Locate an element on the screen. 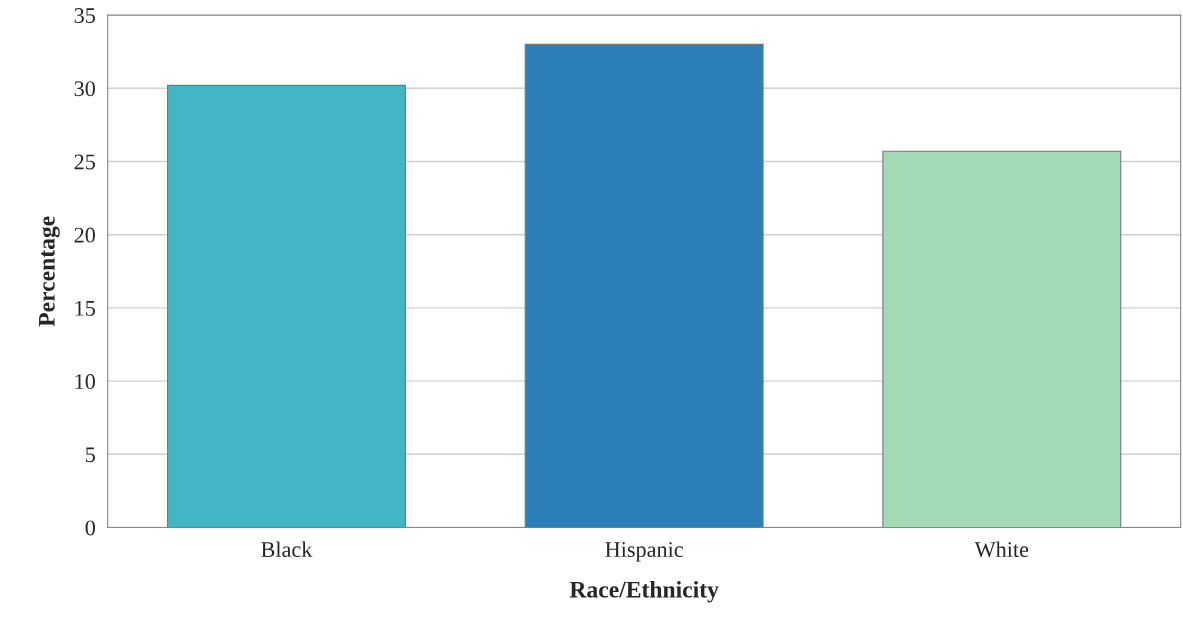 This screenshot has width=1183, height=628. y-tick-label: 30 is located at coordinates (84, 89).